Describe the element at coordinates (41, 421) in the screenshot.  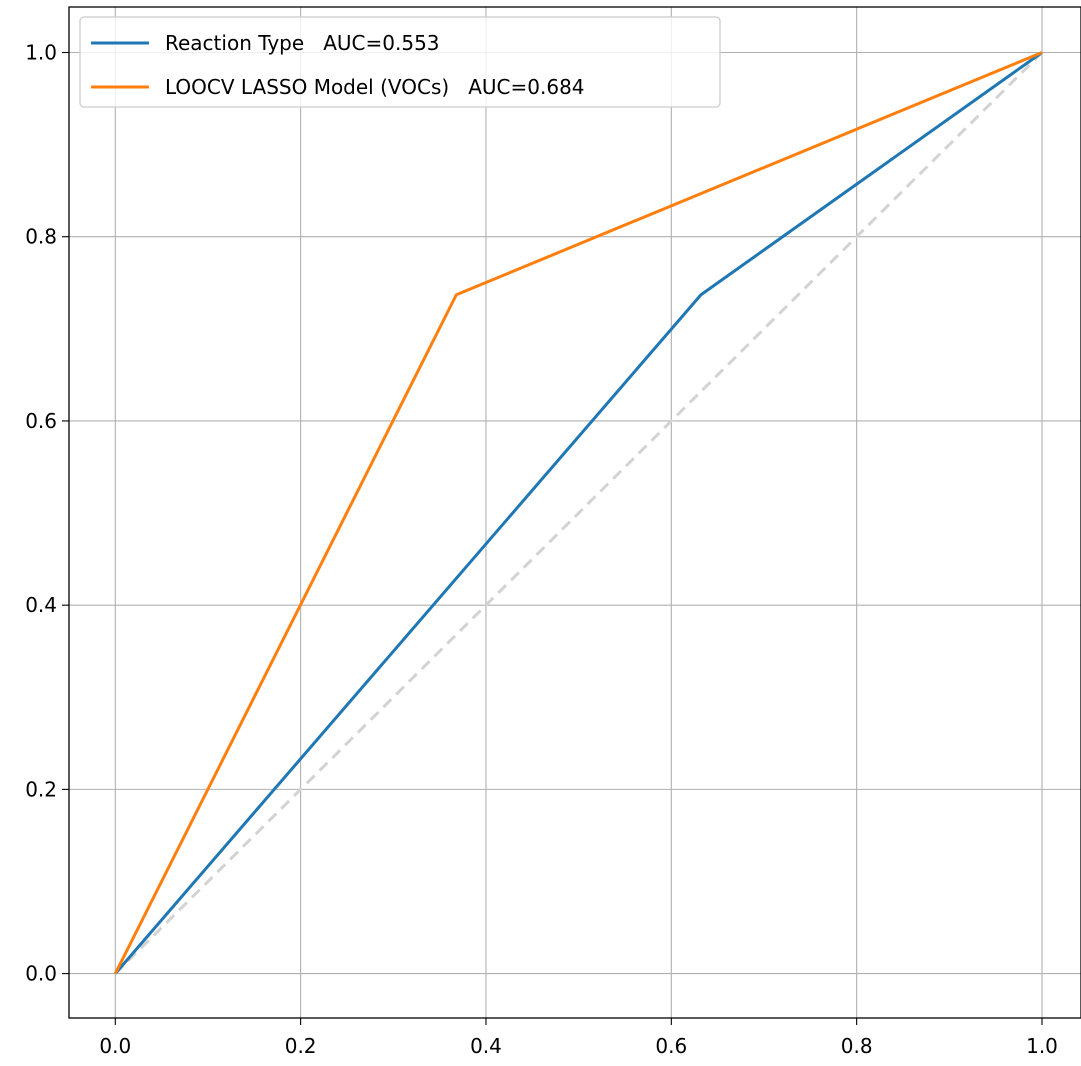
I see `y-tick-label: 0.6` at that location.